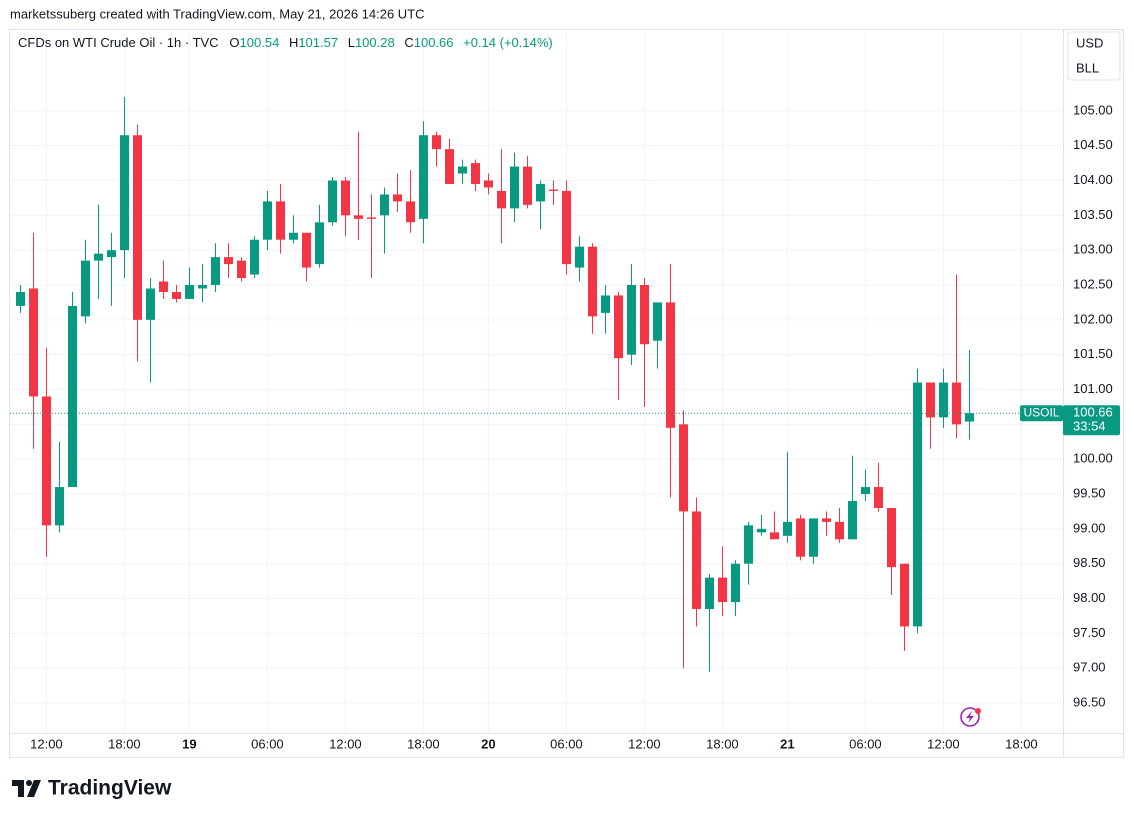 The height and width of the screenshot is (818, 1134). I want to click on y-tick-label: 105.00, so click(1093, 109).